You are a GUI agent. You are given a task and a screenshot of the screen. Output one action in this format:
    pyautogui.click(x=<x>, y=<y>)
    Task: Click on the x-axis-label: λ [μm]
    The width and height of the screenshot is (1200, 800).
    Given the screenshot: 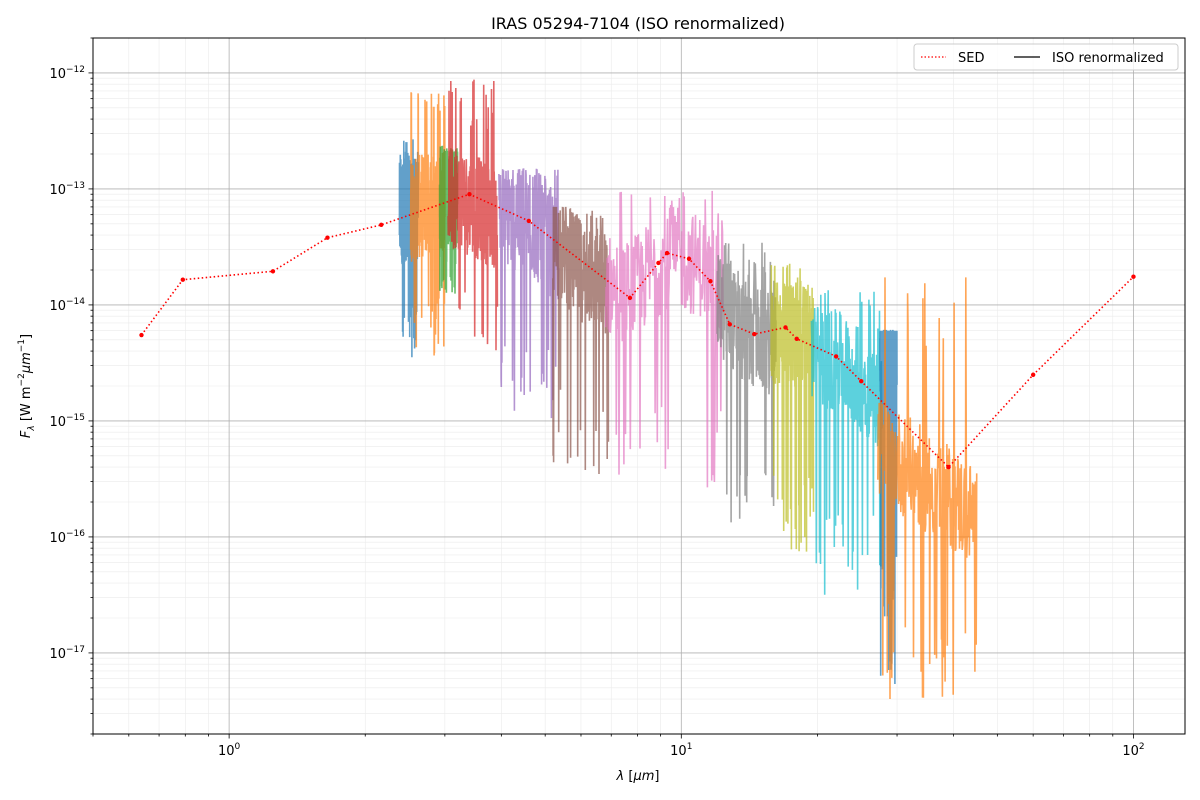 What is the action you would take?
    pyautogui.click(x=638, y=776)
    